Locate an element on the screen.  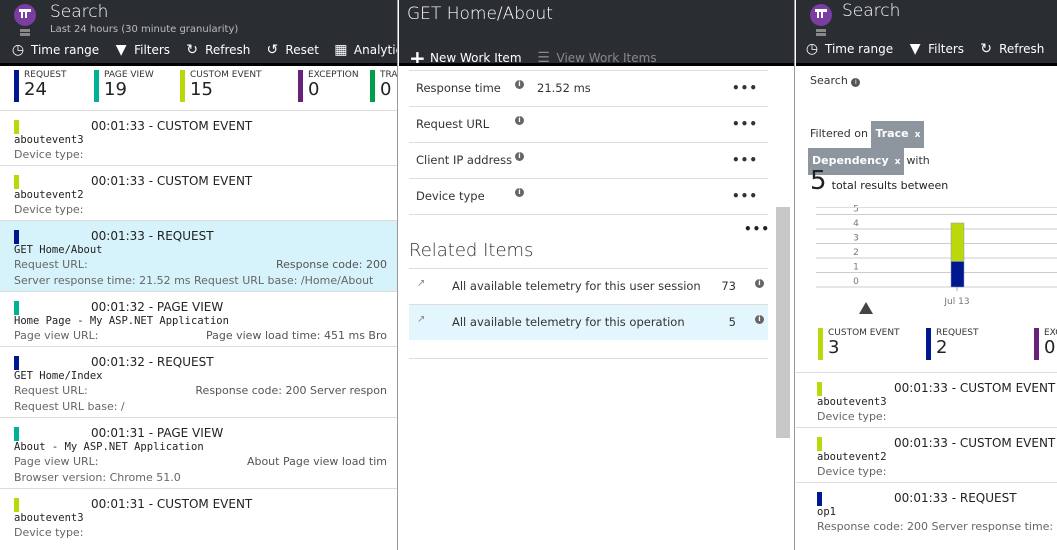
related-more-button: ••• is located at coordinates (757, 229).